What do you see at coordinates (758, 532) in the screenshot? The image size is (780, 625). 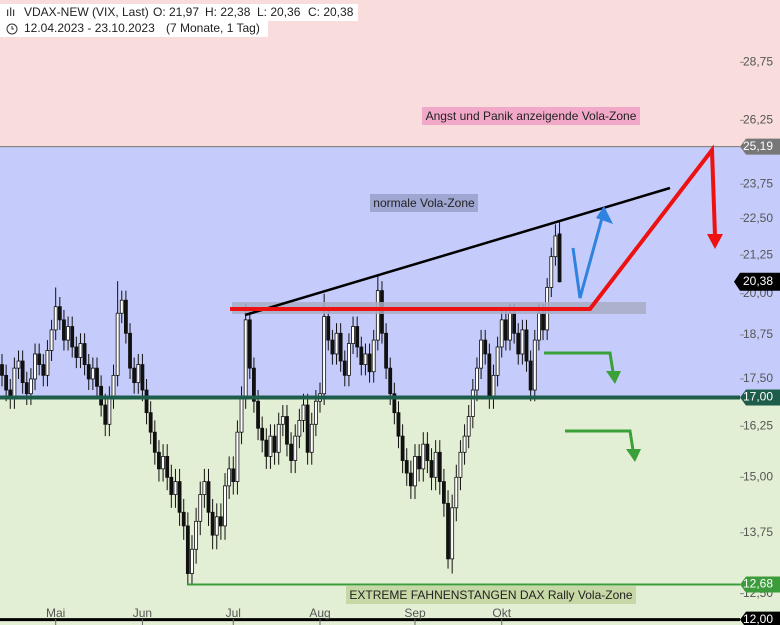 I see `y-tick-label: 13,75` at bounding box center [758, 532].